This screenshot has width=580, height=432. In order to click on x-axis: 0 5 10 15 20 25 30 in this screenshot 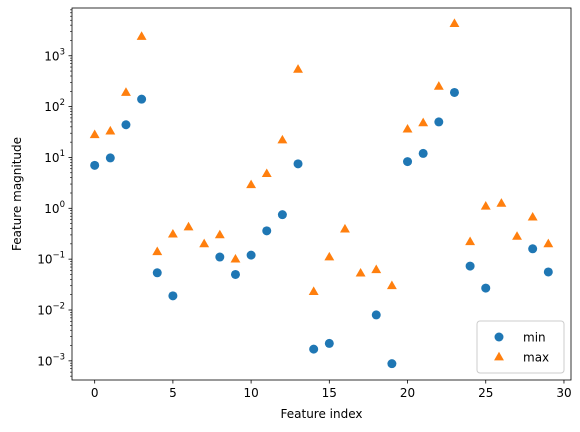, I will do `click(331, 390)`.